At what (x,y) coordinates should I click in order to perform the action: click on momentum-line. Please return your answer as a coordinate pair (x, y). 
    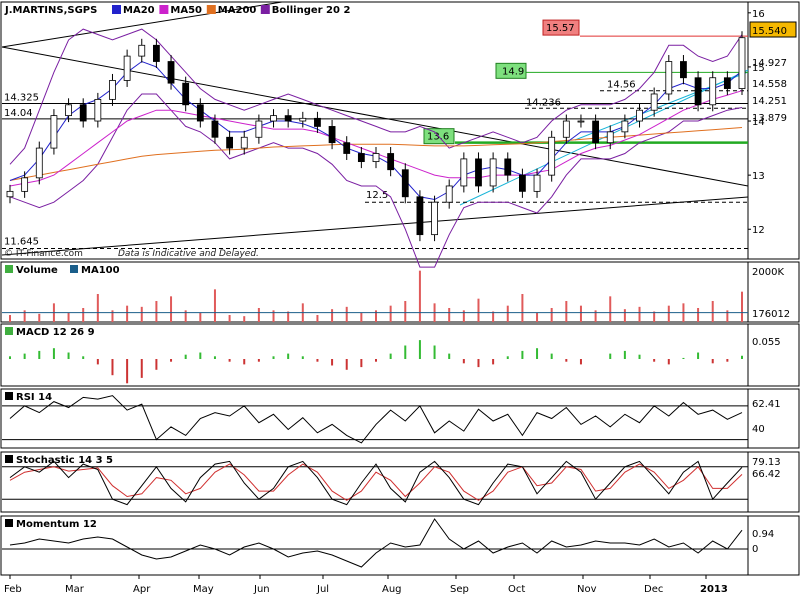
    Looking at the image, I should click on (376, 543).